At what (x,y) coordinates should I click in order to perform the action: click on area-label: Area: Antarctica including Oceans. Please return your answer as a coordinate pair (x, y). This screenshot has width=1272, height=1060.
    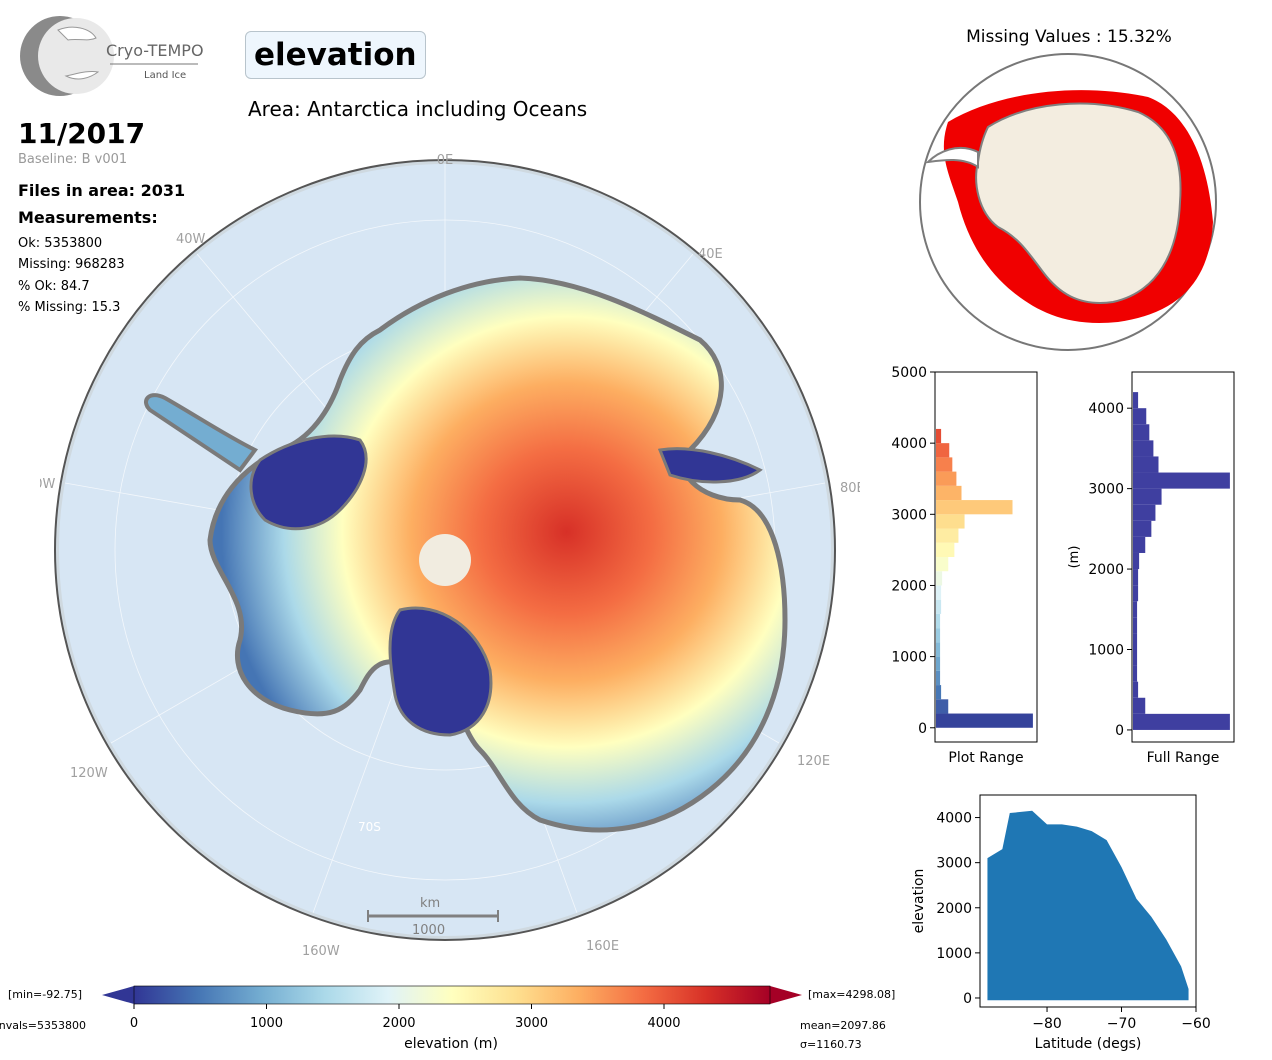
    Looking at the image, I should click on (418, 109).